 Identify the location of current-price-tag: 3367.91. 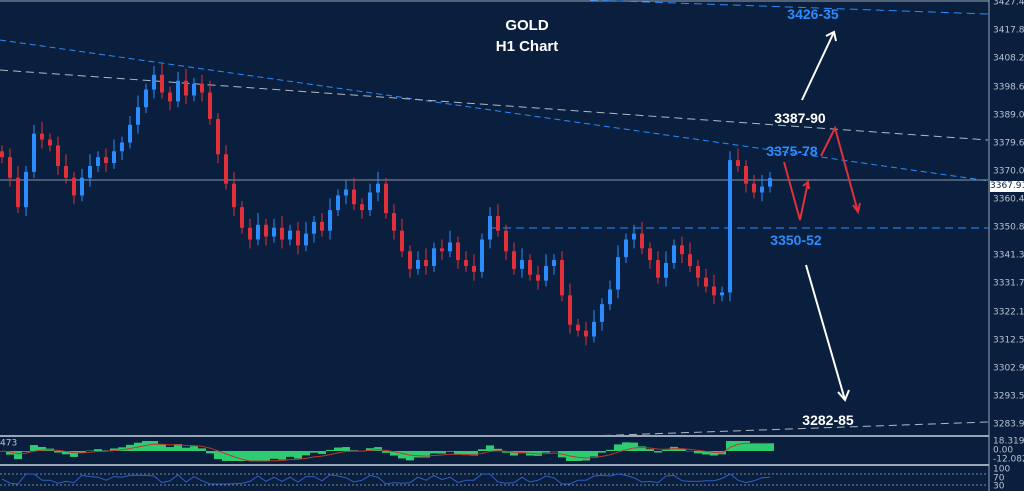
(1007, 186).